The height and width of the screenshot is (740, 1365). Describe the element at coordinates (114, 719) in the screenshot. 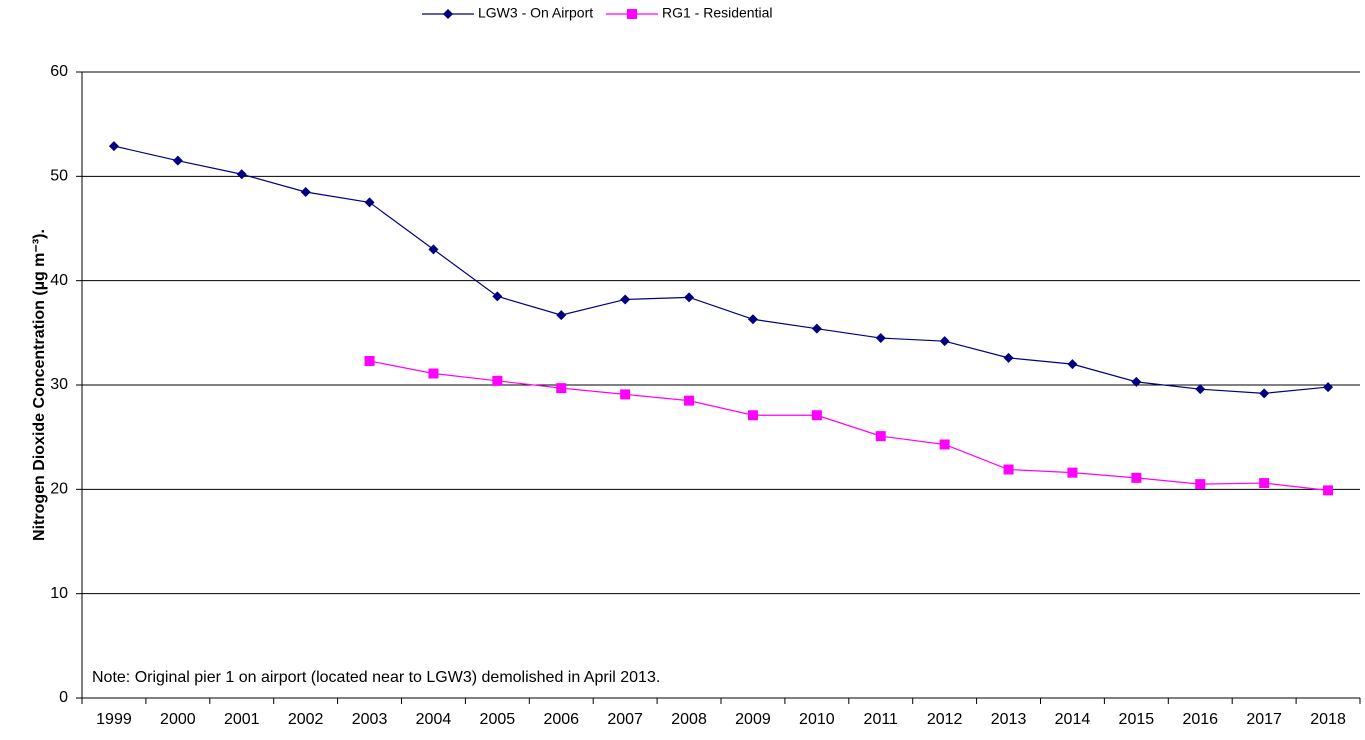

I see `x-tick-label: 1999` at that location.